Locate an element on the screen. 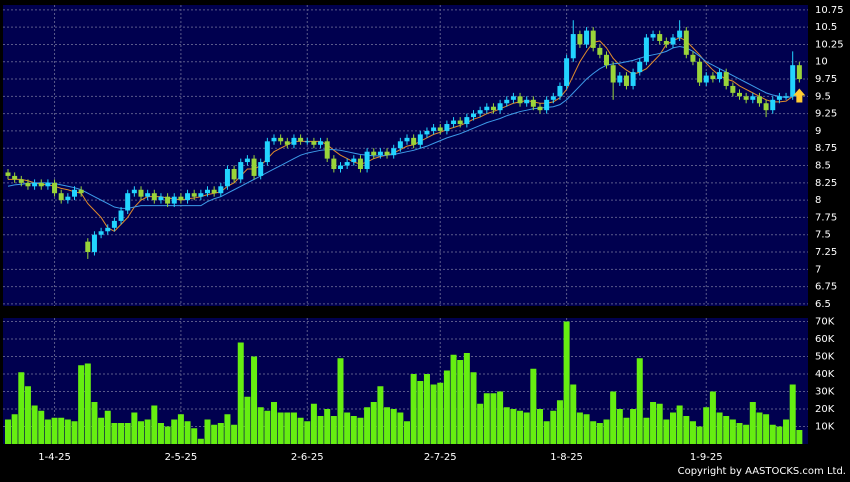 The width and height of the screenshot is (850, 482). x-tick-label: 1-9-25 is located at coordinates (706, 457).